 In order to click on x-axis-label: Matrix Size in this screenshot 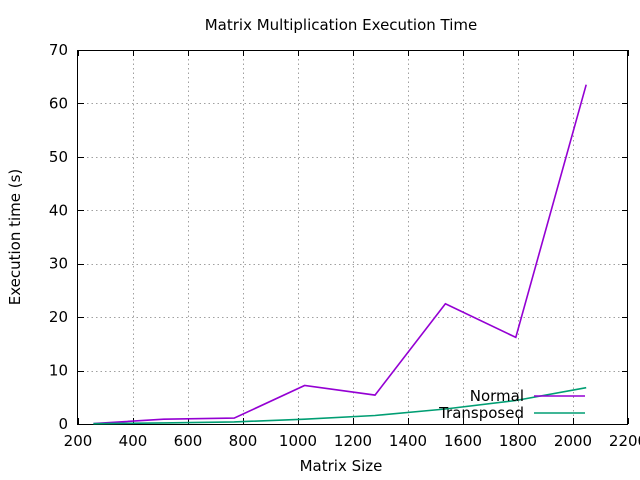, I will do `click(341, 466)`.